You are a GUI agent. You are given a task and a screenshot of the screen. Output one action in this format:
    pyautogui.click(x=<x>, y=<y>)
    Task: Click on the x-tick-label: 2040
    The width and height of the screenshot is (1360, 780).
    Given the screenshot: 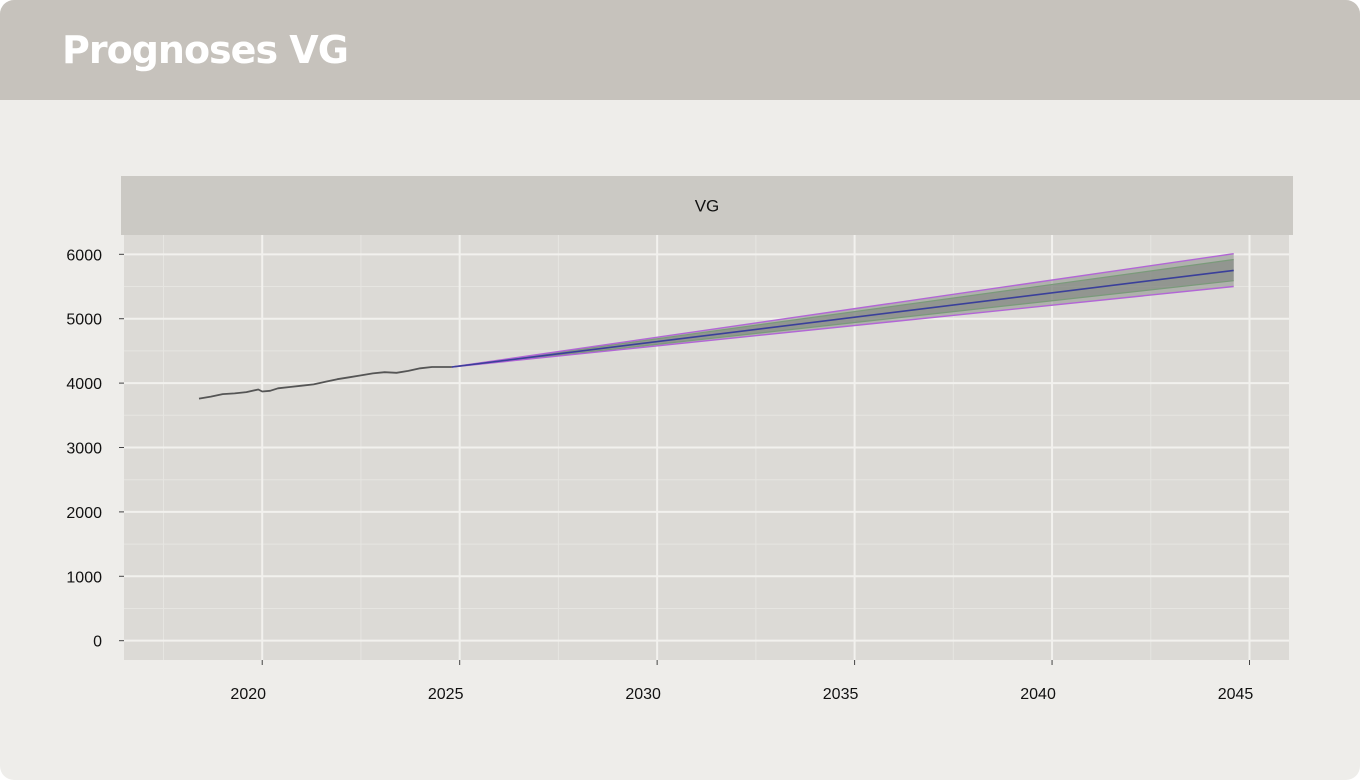 What is the action you would take?
    pyautogui.click(x=1038, y=694)
    